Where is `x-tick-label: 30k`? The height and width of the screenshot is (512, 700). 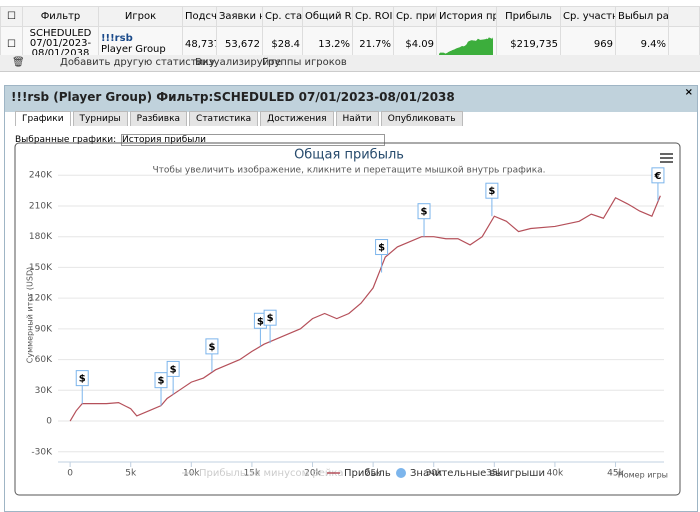
x-tick-label: 30k is located at coordinates (433, 474).